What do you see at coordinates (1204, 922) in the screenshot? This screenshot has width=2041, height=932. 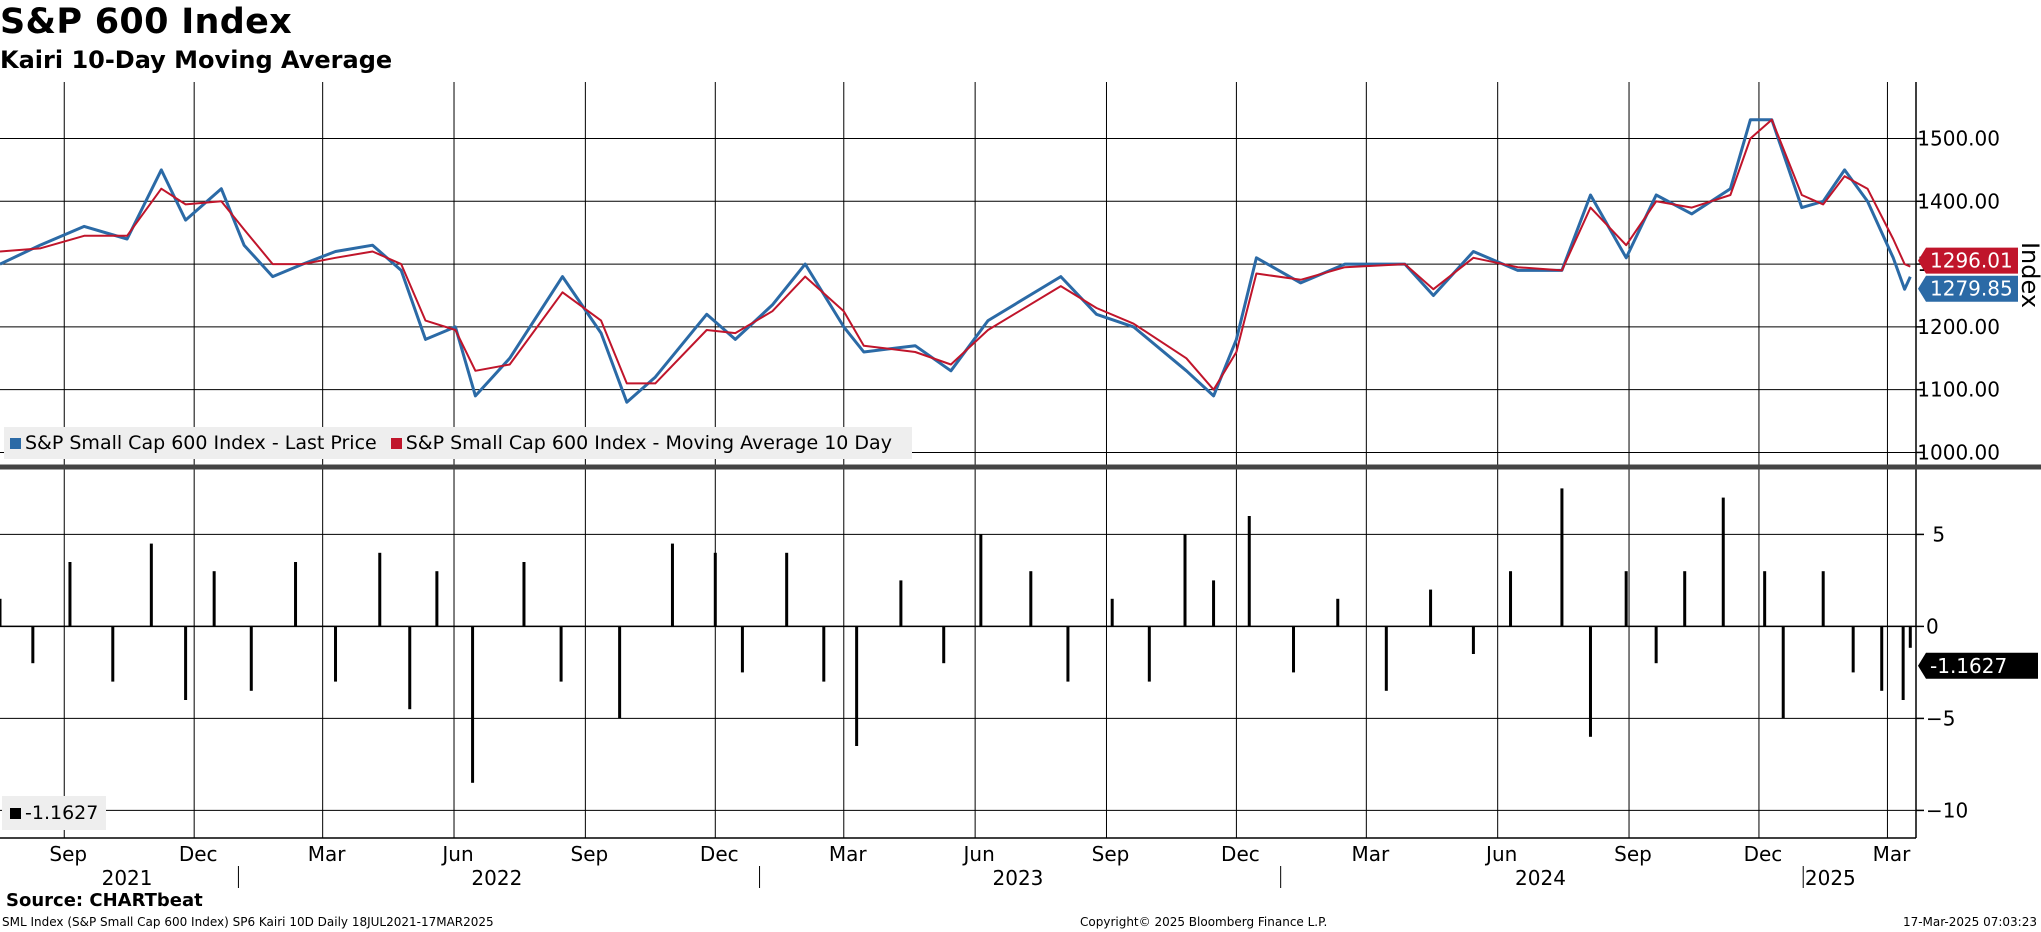 I see `footer-copyright: Copyright© 2025 Bloomberg Finance L.P.` at bounding box center [1204, 922].